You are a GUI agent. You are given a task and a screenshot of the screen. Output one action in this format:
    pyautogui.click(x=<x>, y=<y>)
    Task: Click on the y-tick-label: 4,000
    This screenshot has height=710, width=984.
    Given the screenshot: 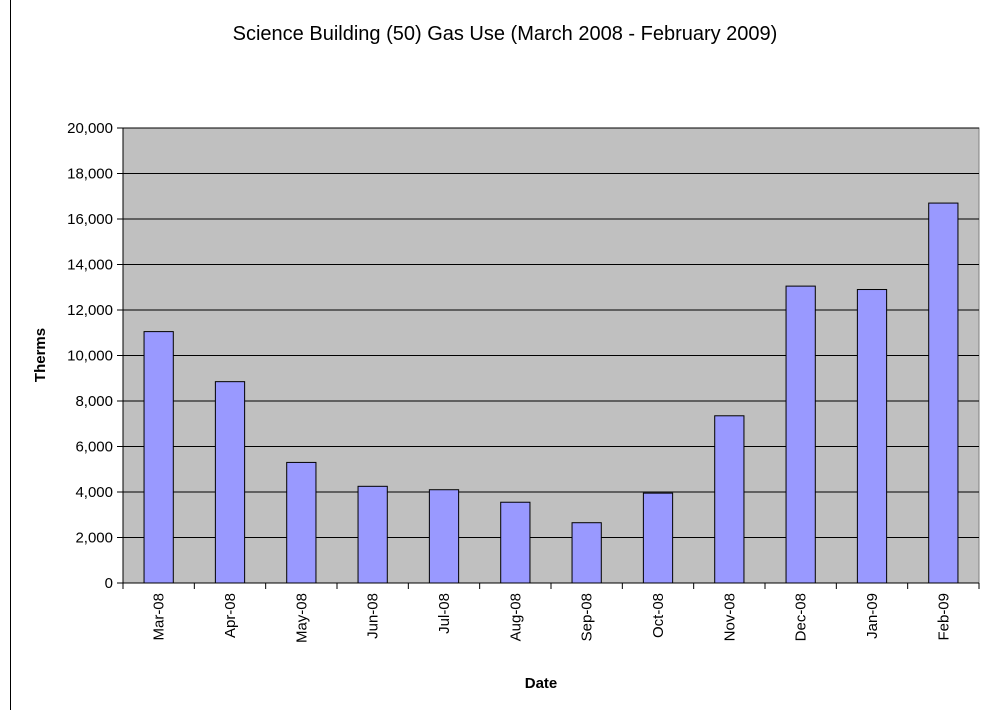 What is the action you would take?
    pyautogui.click(x=94, y=492)
    